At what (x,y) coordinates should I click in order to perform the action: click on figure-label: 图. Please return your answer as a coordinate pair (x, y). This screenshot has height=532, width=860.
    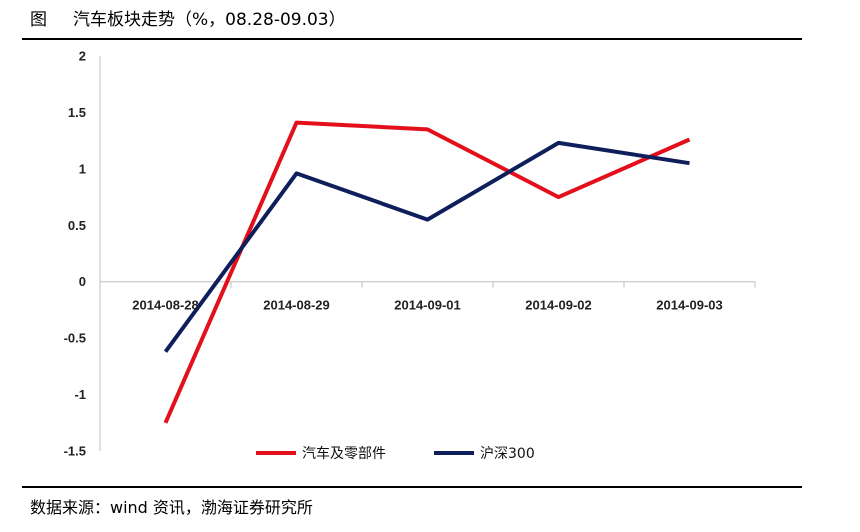
    Looking at the image, I should click on (38, 20).